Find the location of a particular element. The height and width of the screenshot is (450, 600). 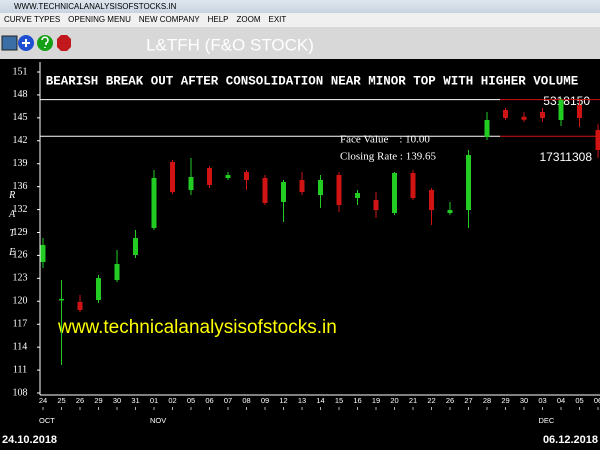

x-tick-label: 16 is located at coordinates (357, 400).